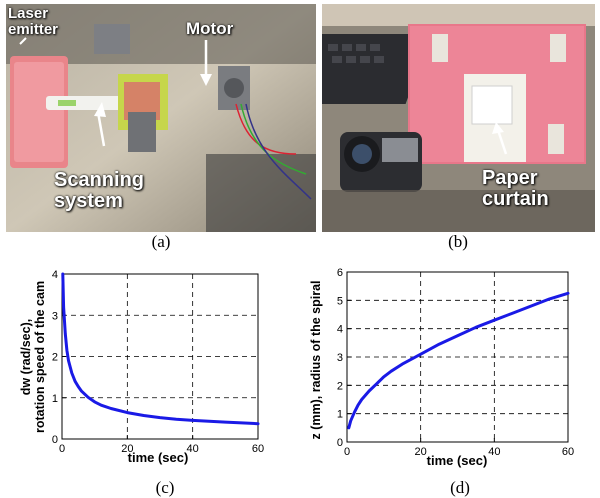  What do you see at coordinates (340, 415) in the screenshot?
I see `d-ytick-label-1: 1` at bounding box center [340, 415].